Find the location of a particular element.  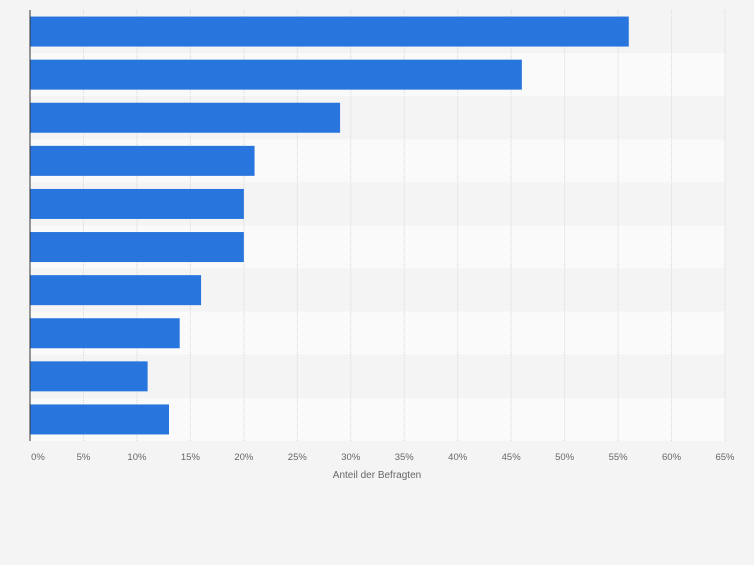

x-tick-label: 20% is located at coordinates (244, 457).